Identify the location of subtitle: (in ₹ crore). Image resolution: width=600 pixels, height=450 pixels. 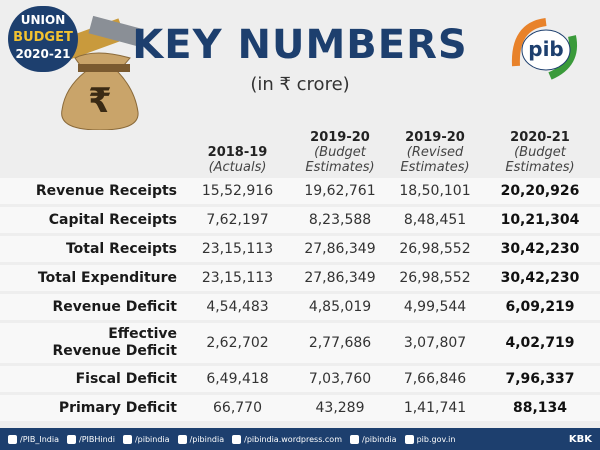
(300, 84).